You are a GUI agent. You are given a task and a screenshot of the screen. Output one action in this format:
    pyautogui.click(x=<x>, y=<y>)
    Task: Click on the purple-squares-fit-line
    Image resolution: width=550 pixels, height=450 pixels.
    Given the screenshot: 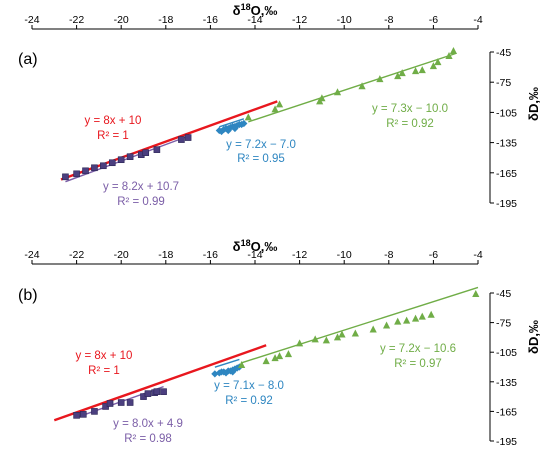 What is the action you would take?
    pyautogui.click(x=127, y=159)
    